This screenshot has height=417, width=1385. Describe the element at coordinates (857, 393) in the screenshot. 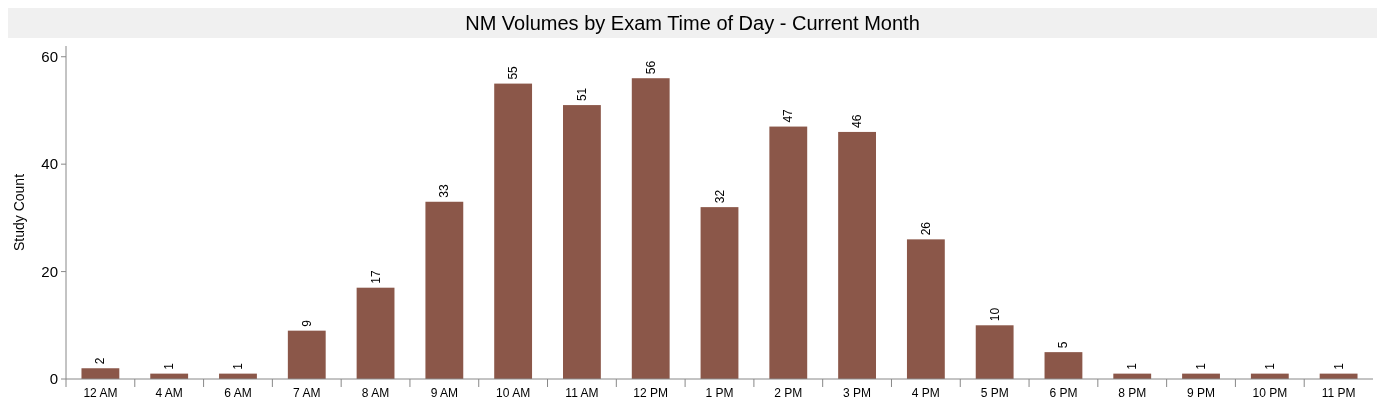

I see `x-tick-label: 3 PM` at that location.